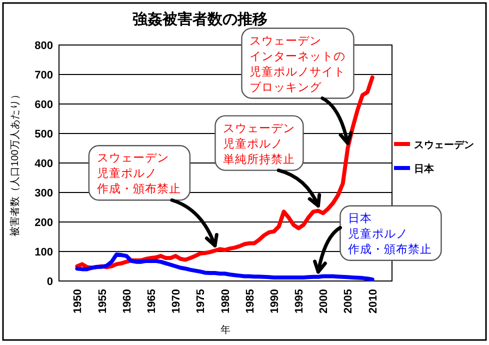  I want to click on y-axis-title: 被害者数（人口100万人あたり）, so click(15, 163).